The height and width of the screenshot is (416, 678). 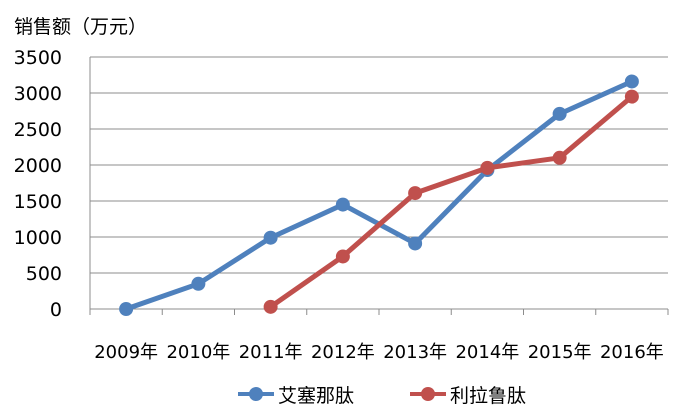 What do you see at coordinates (56, 310) in the screenshot?
I see `y-tick-label: 0` at bounding box center [56, 310].